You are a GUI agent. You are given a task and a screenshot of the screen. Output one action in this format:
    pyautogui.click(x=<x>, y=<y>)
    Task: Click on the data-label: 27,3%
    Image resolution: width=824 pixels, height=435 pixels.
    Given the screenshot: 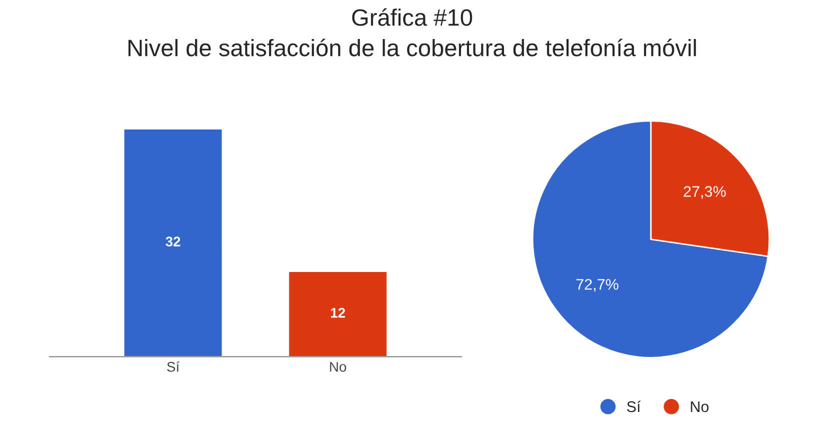 What is the action you would take?
    pyautogui.click(x=705, y=192)
    